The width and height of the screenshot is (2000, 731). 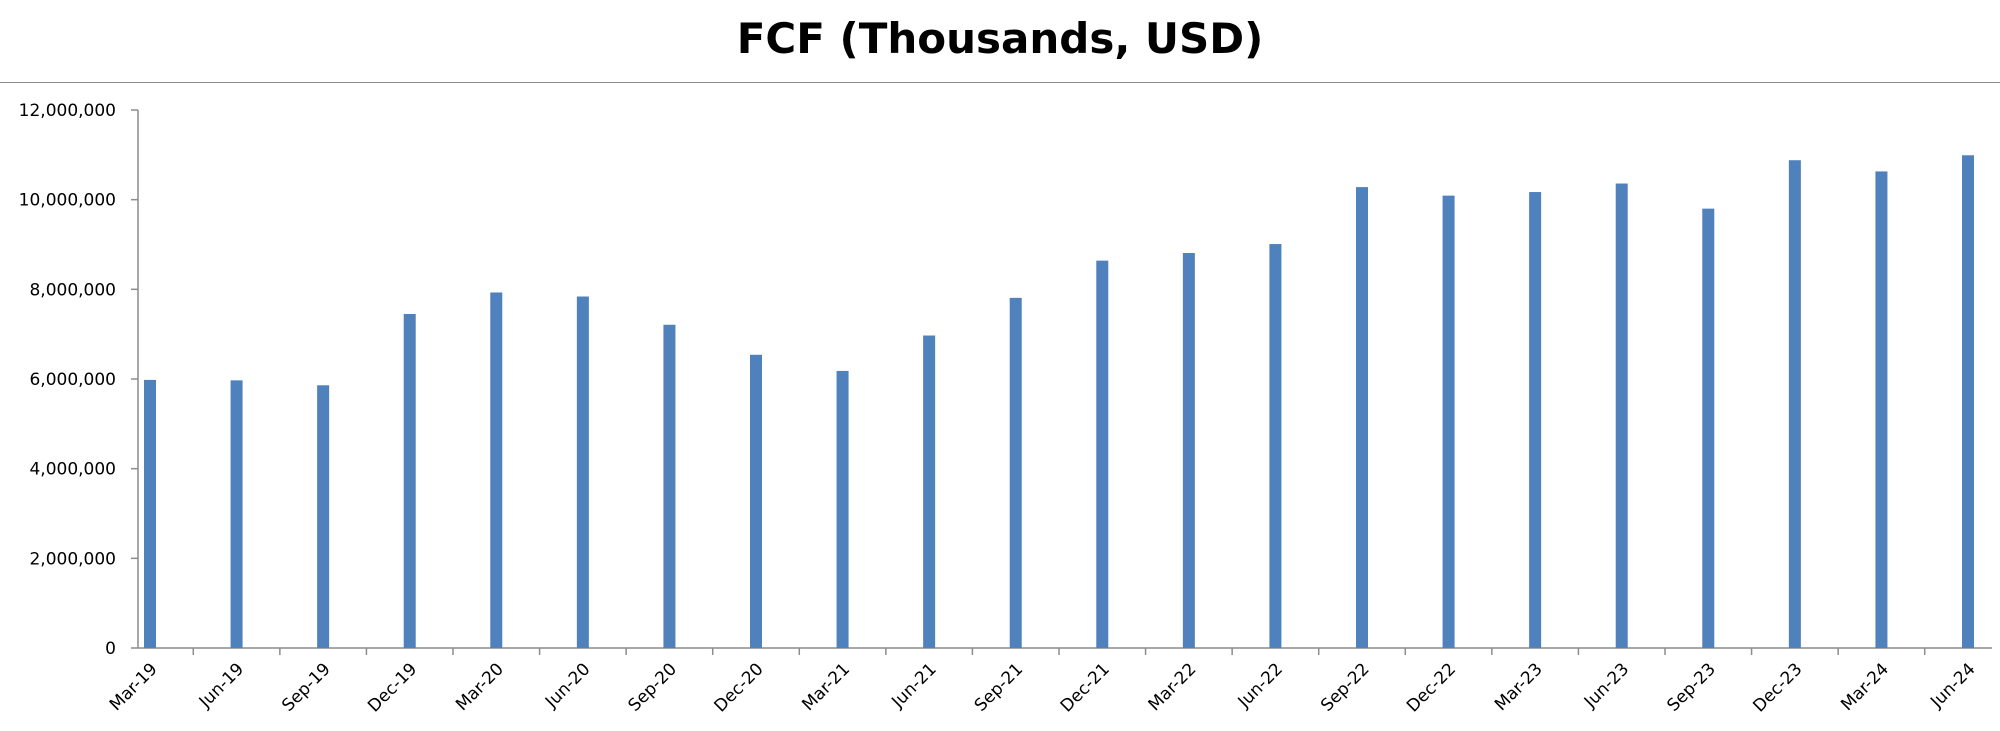 I want to click on chart-title: FCF (Thousands, USD), so click(x=1000, y=38).